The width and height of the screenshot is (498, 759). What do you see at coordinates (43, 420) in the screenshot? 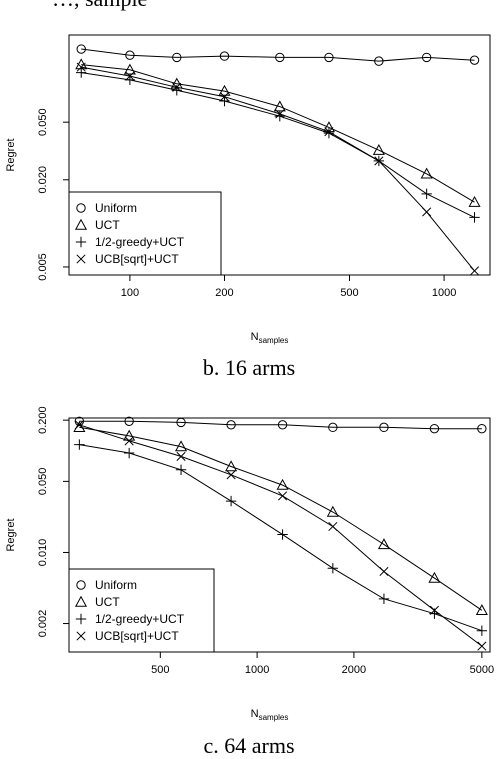
I see `y-tick-label: 0.200` at bounding box center [43, 420].